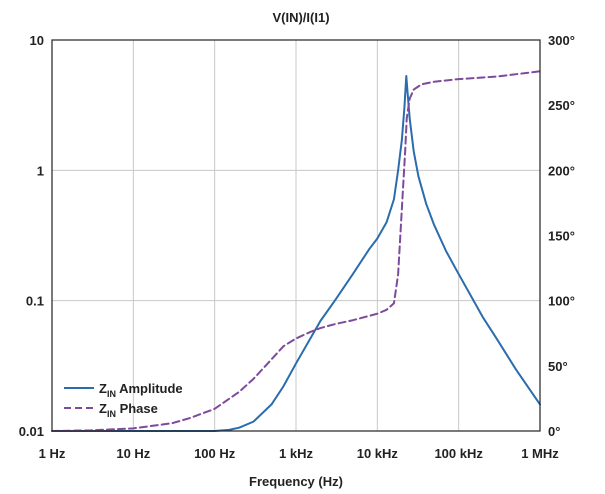  Describe the element at coordinates (296, 481) in the screenshot. I see `x-axis-title: Frequency (Hz)` at that location.